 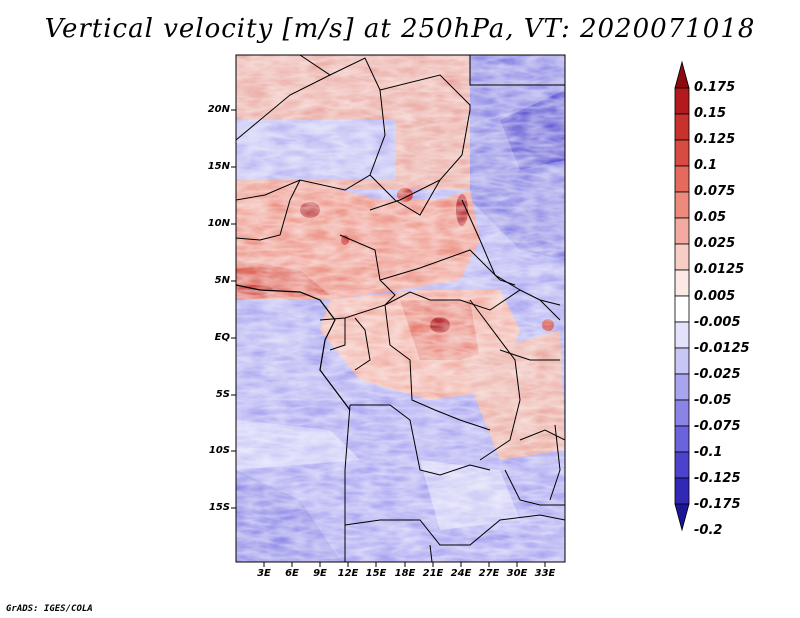 What do you see at coordinates (222, 394) in the screenshot?
I see `lat-label-5s: 5S` at bounding box center [222, 394].